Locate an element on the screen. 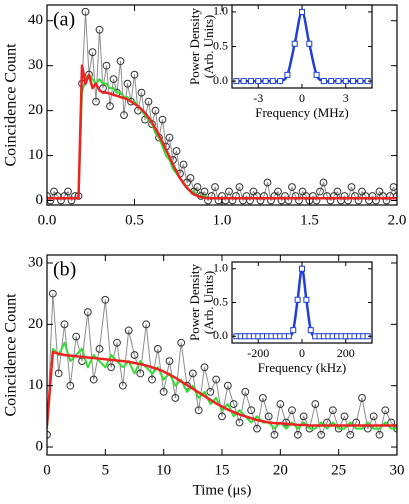  data-line is located at coordinates (222, 388).